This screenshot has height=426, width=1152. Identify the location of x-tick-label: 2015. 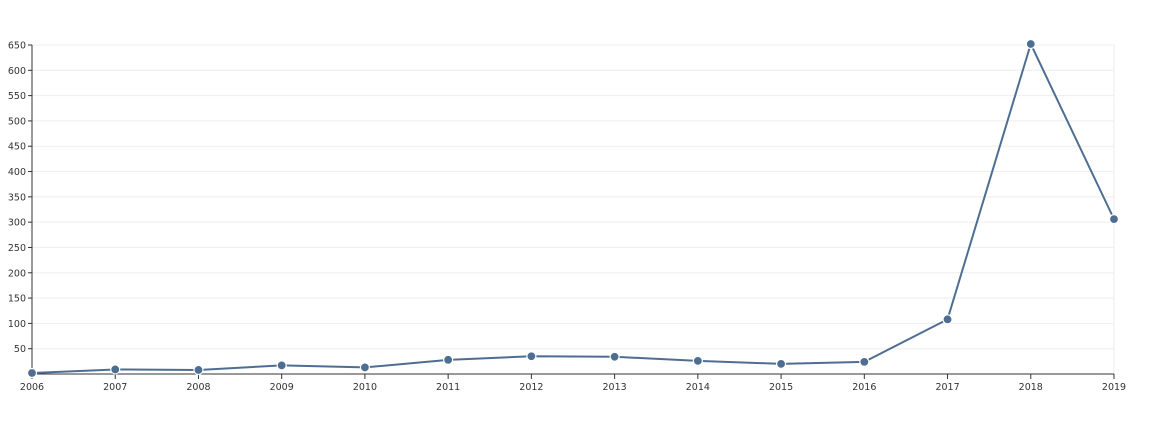
(781, 387).